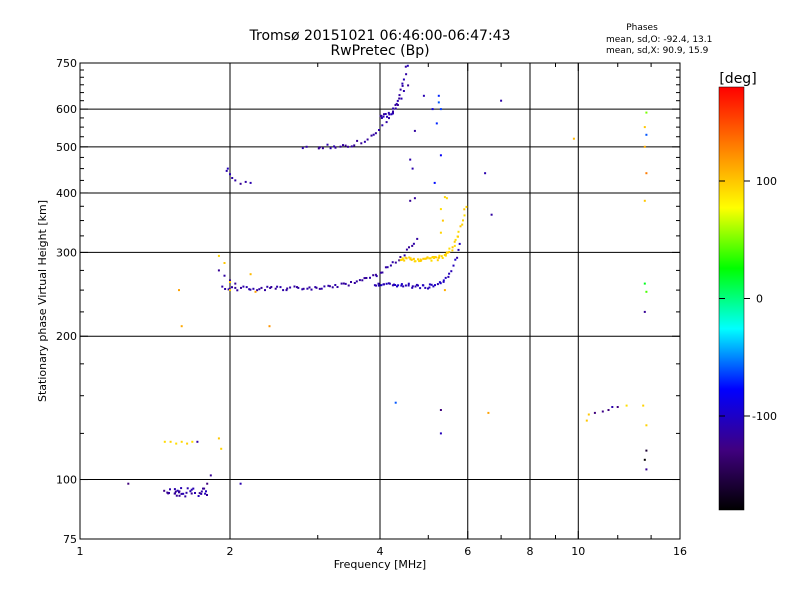 This screenshot has height=604, width=800. Describe the element at coordinates (642, 28) in the screenshot. I see `phases-annotation-title: Phases` at that location.